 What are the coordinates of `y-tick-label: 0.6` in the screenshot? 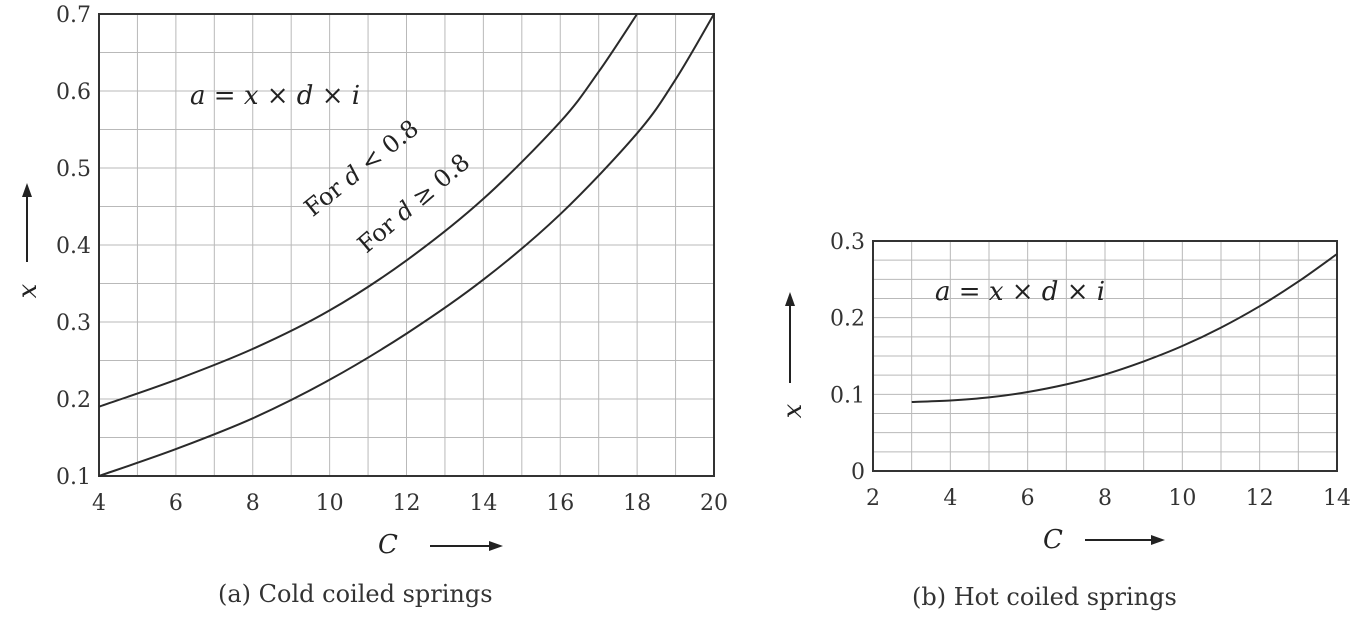 It's located at (73, 92).